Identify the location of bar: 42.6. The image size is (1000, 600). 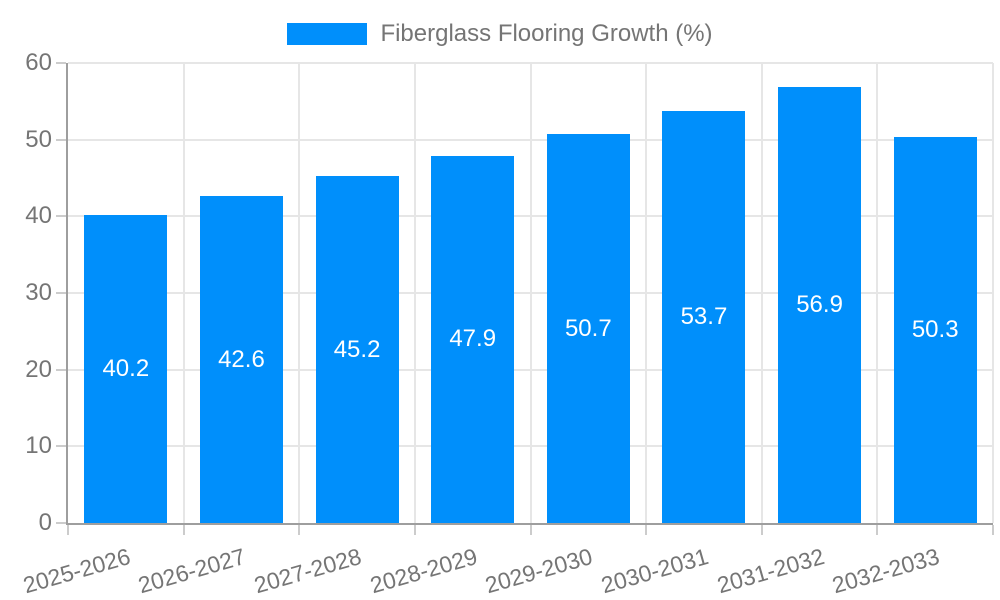
(241, 359).